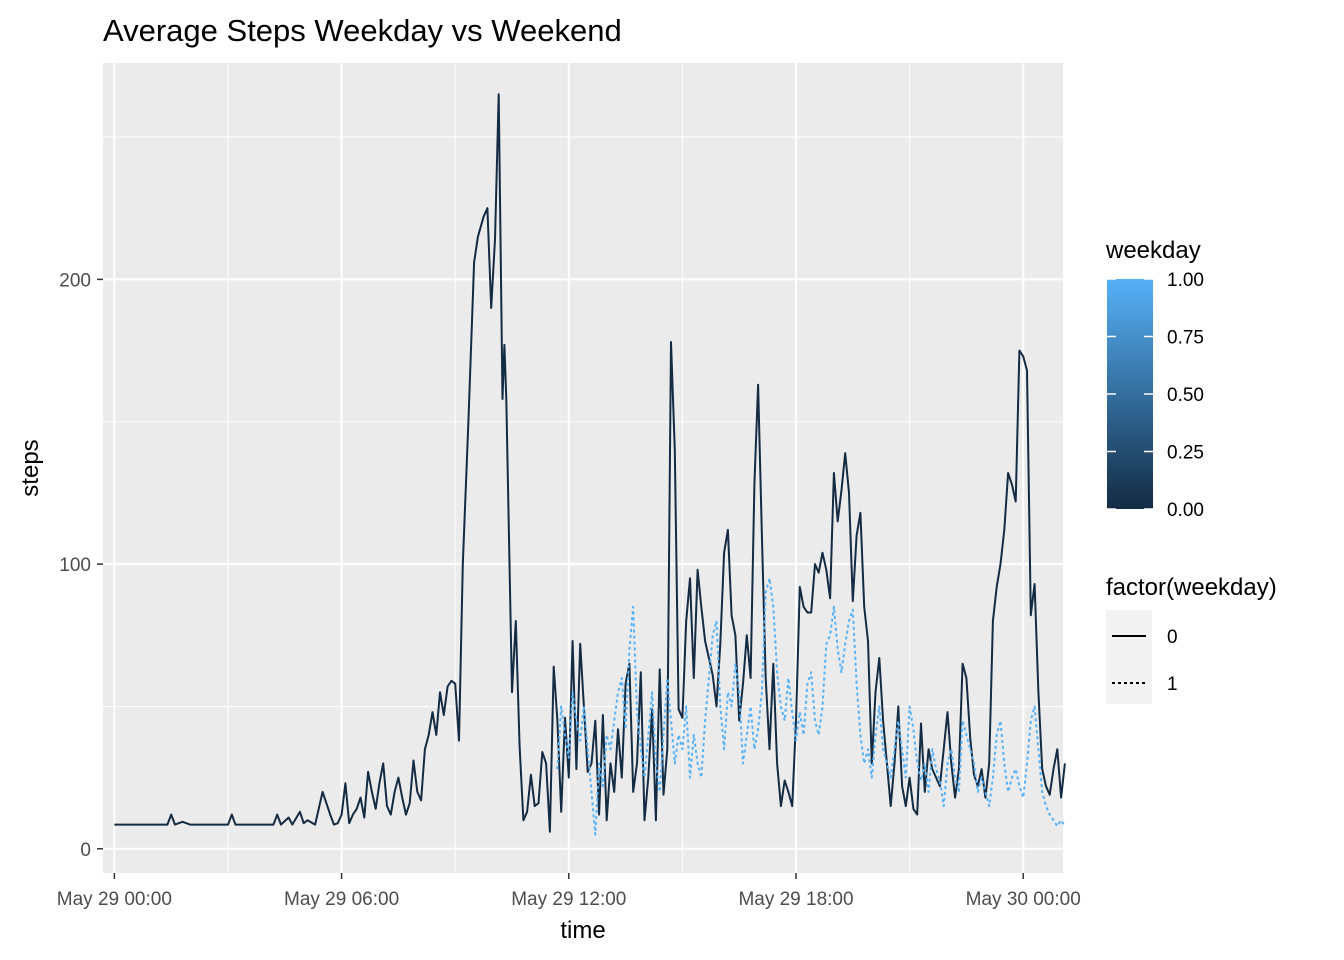 This screenshot has height=960, width=1344. What do you see at coordinates (75, 280) in the screenshot?
I see `y-tick-label: 200` at bounding box center [75, 280].